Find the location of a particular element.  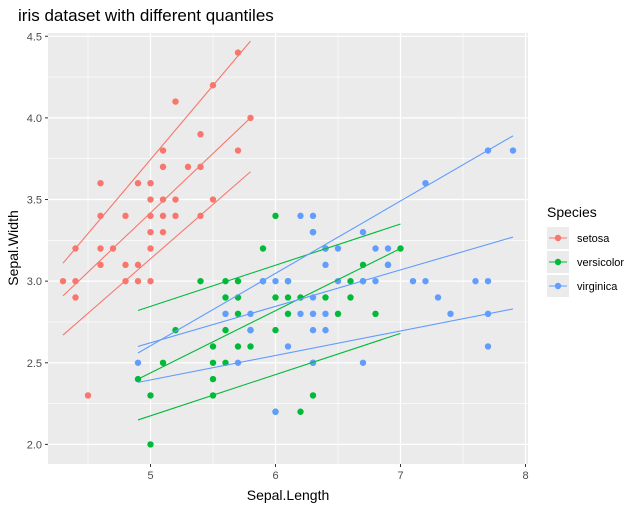

legend-title: Species is located at coordinates (572, 212).